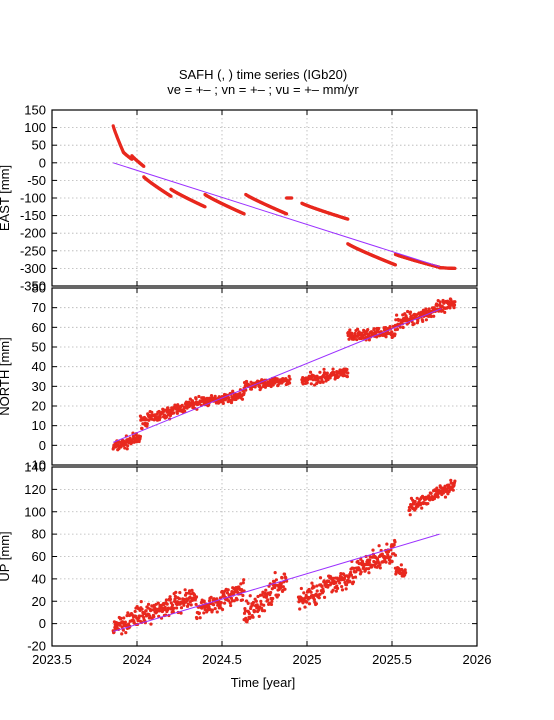 Image resolution: width=554 pixels, height=720 pixels. Describe the element at coordinates (39, 366) in the screenshot. I see `y-tick-label: 40` at that location.